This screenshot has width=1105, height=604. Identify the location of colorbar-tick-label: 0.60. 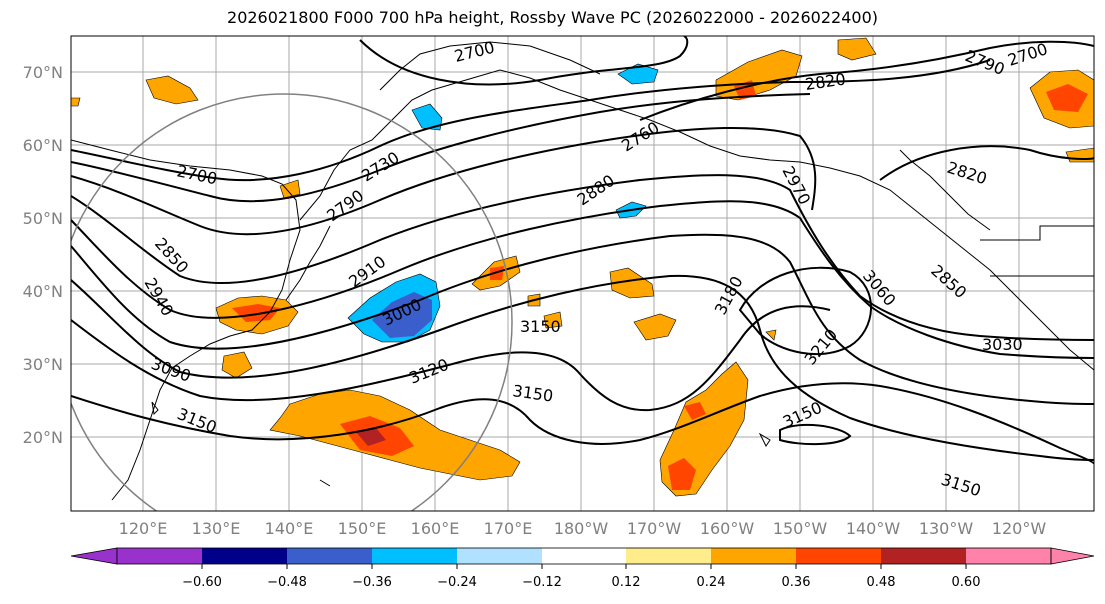
(966, 582).